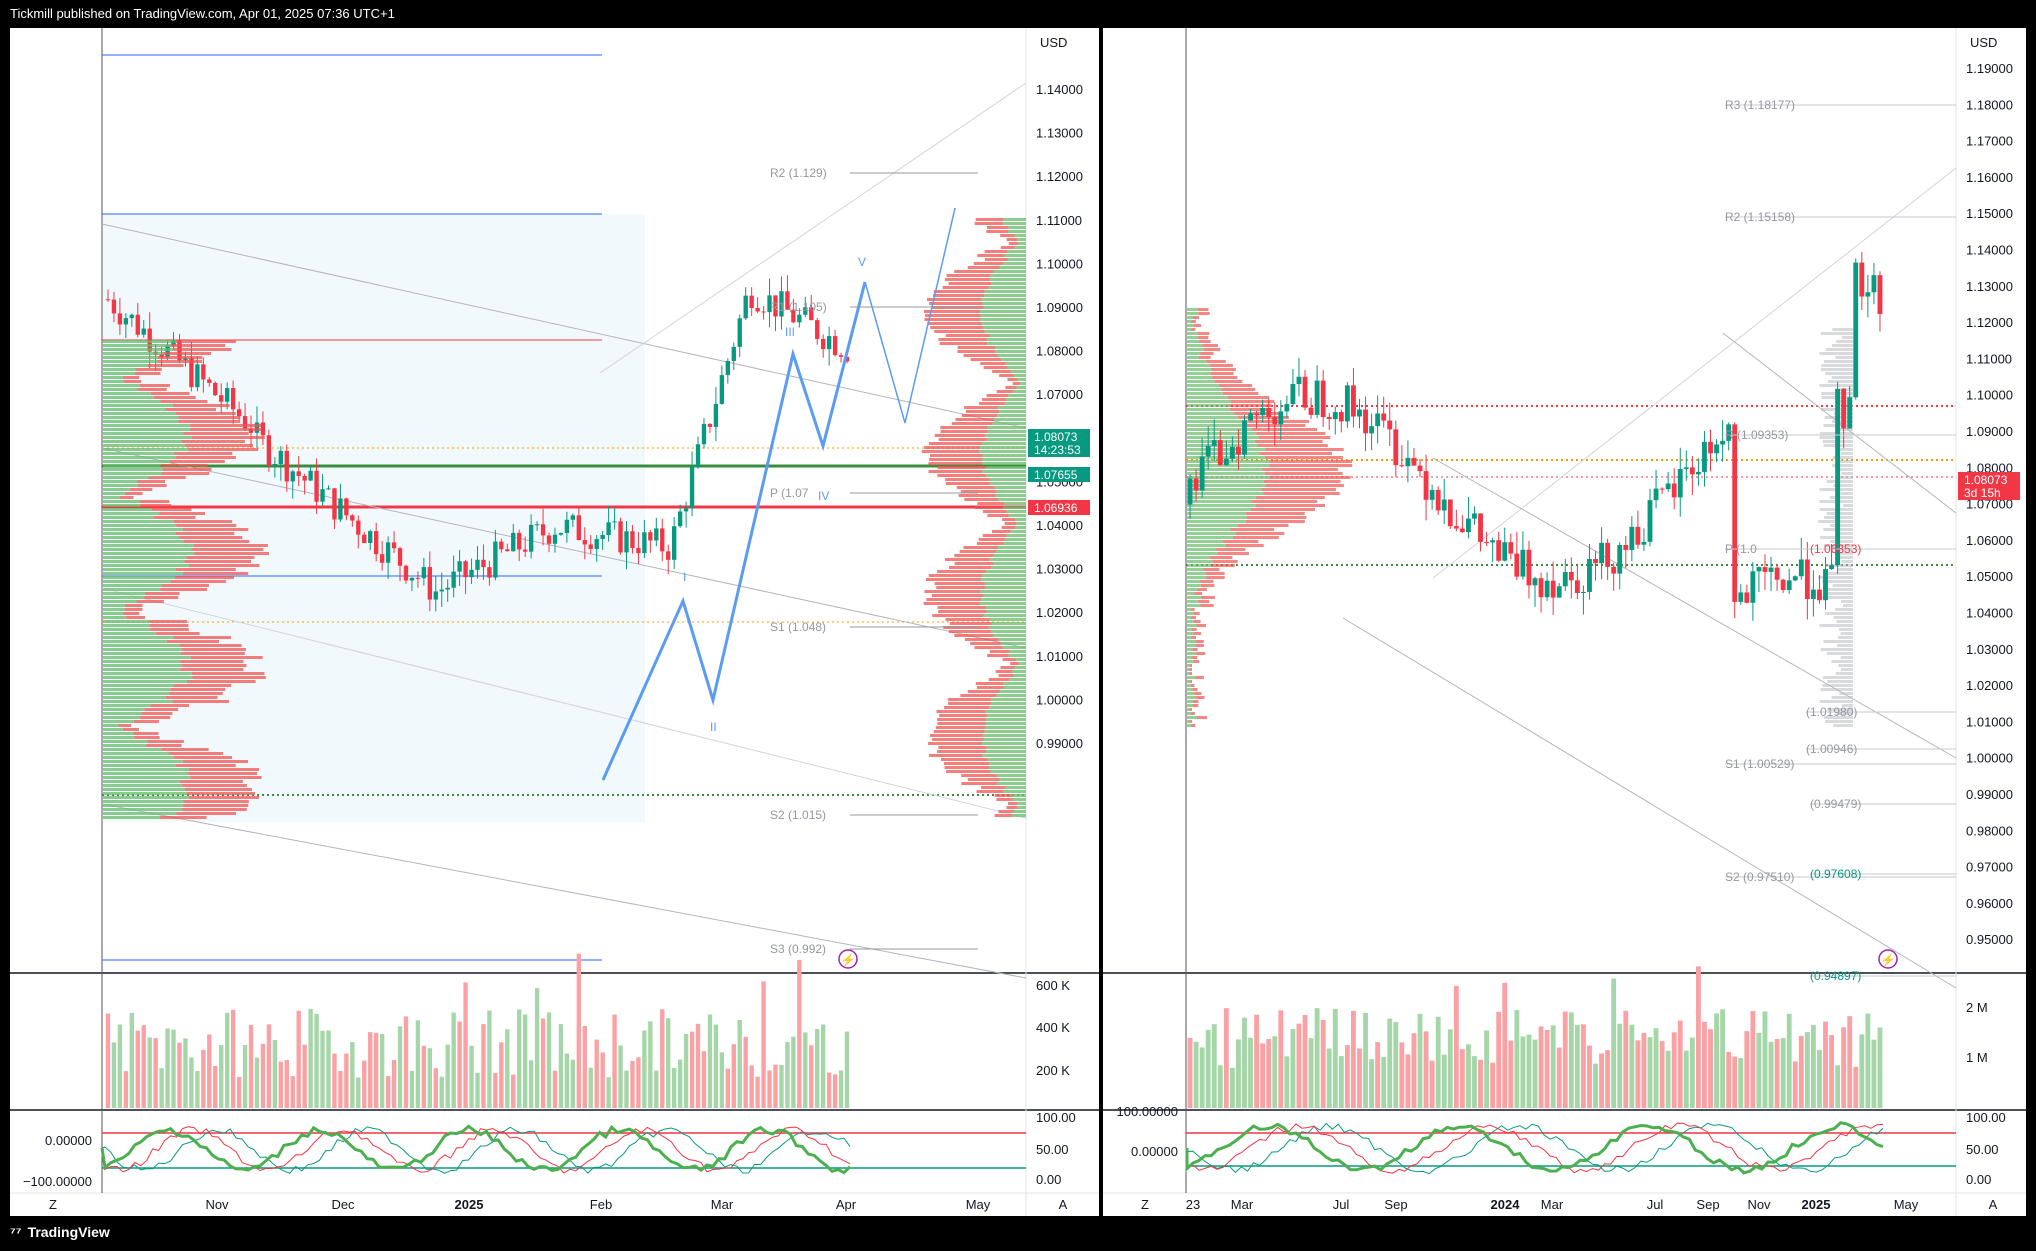 This screenshot has height=1251, width=2036. I want to click on pivot-label: (1.00946), so click(1831, 749).